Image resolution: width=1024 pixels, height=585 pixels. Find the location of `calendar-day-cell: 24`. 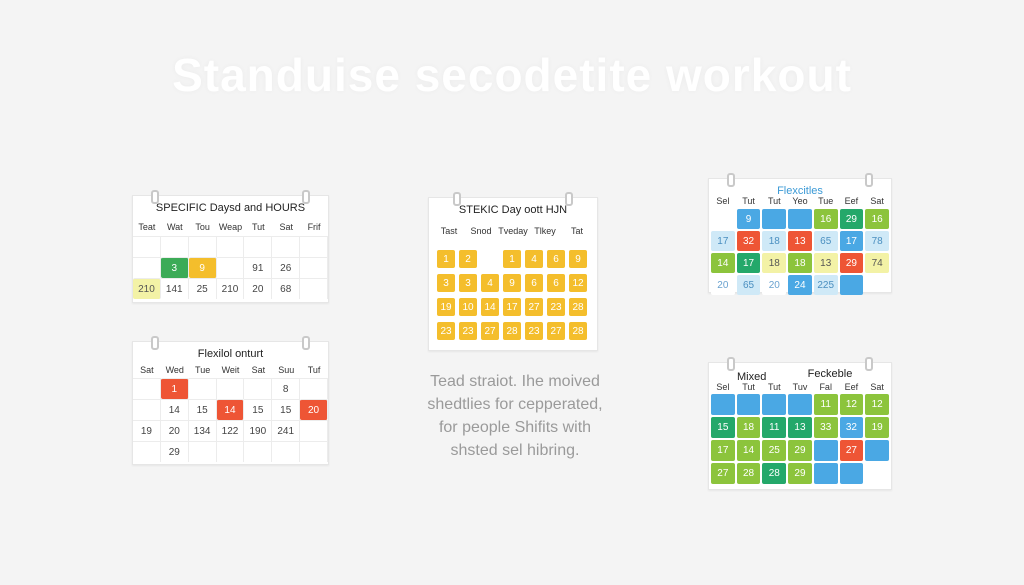

calendar-day-cell: 24 is located at coordinates (800, 285).